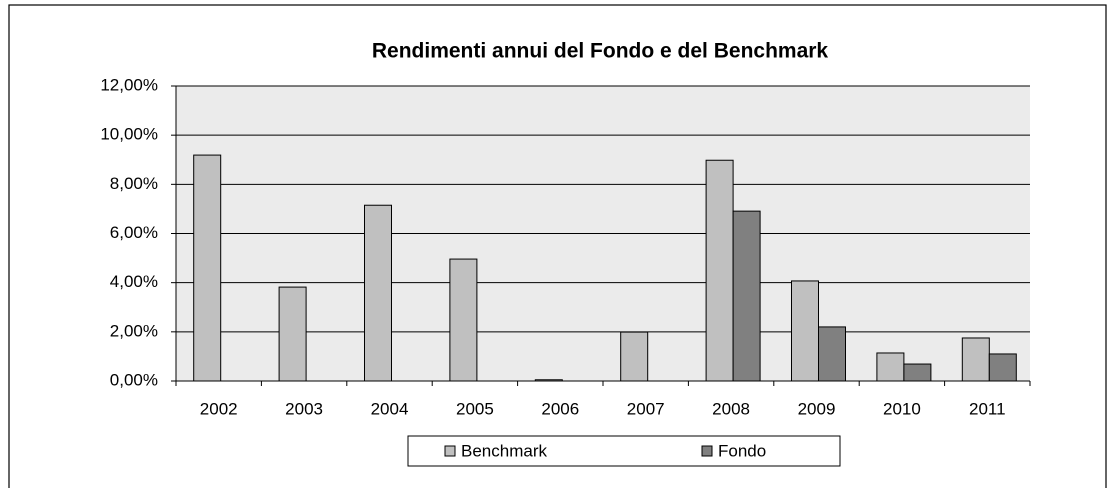 The width and height of the screenshot is (1115, 488). Describe the element at coordinates (902, 408) in the screenshot. I see `x-tick-label: 2010` at that location.